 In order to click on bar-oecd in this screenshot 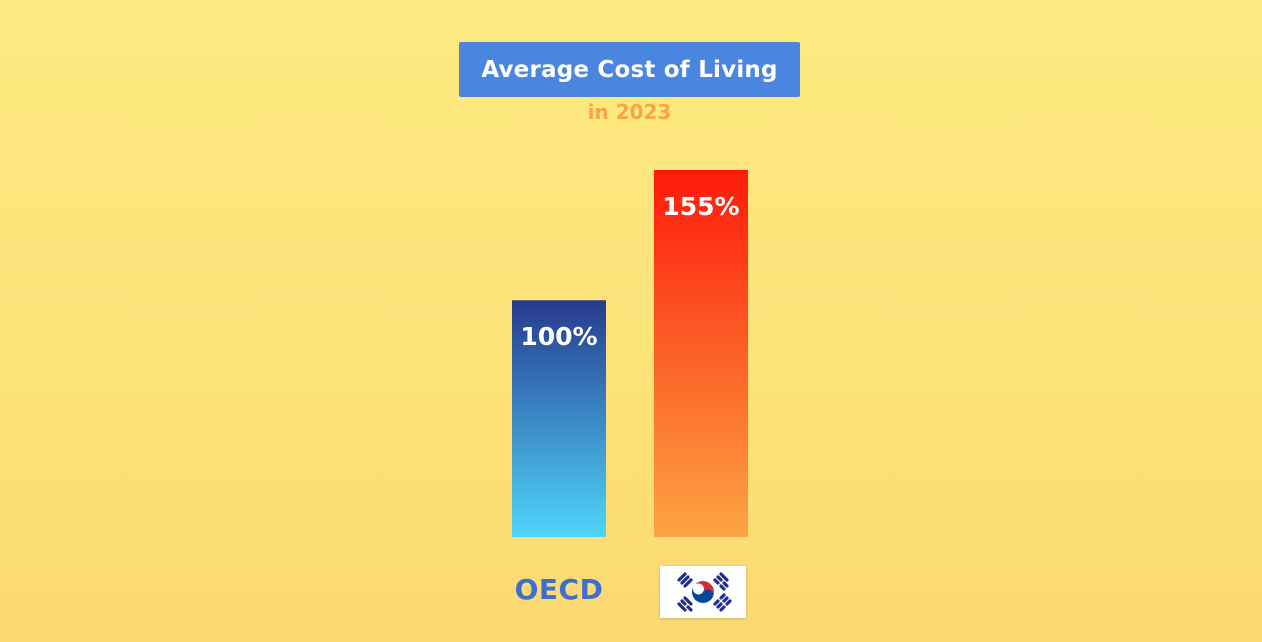, I will do `click(559, 418)`.